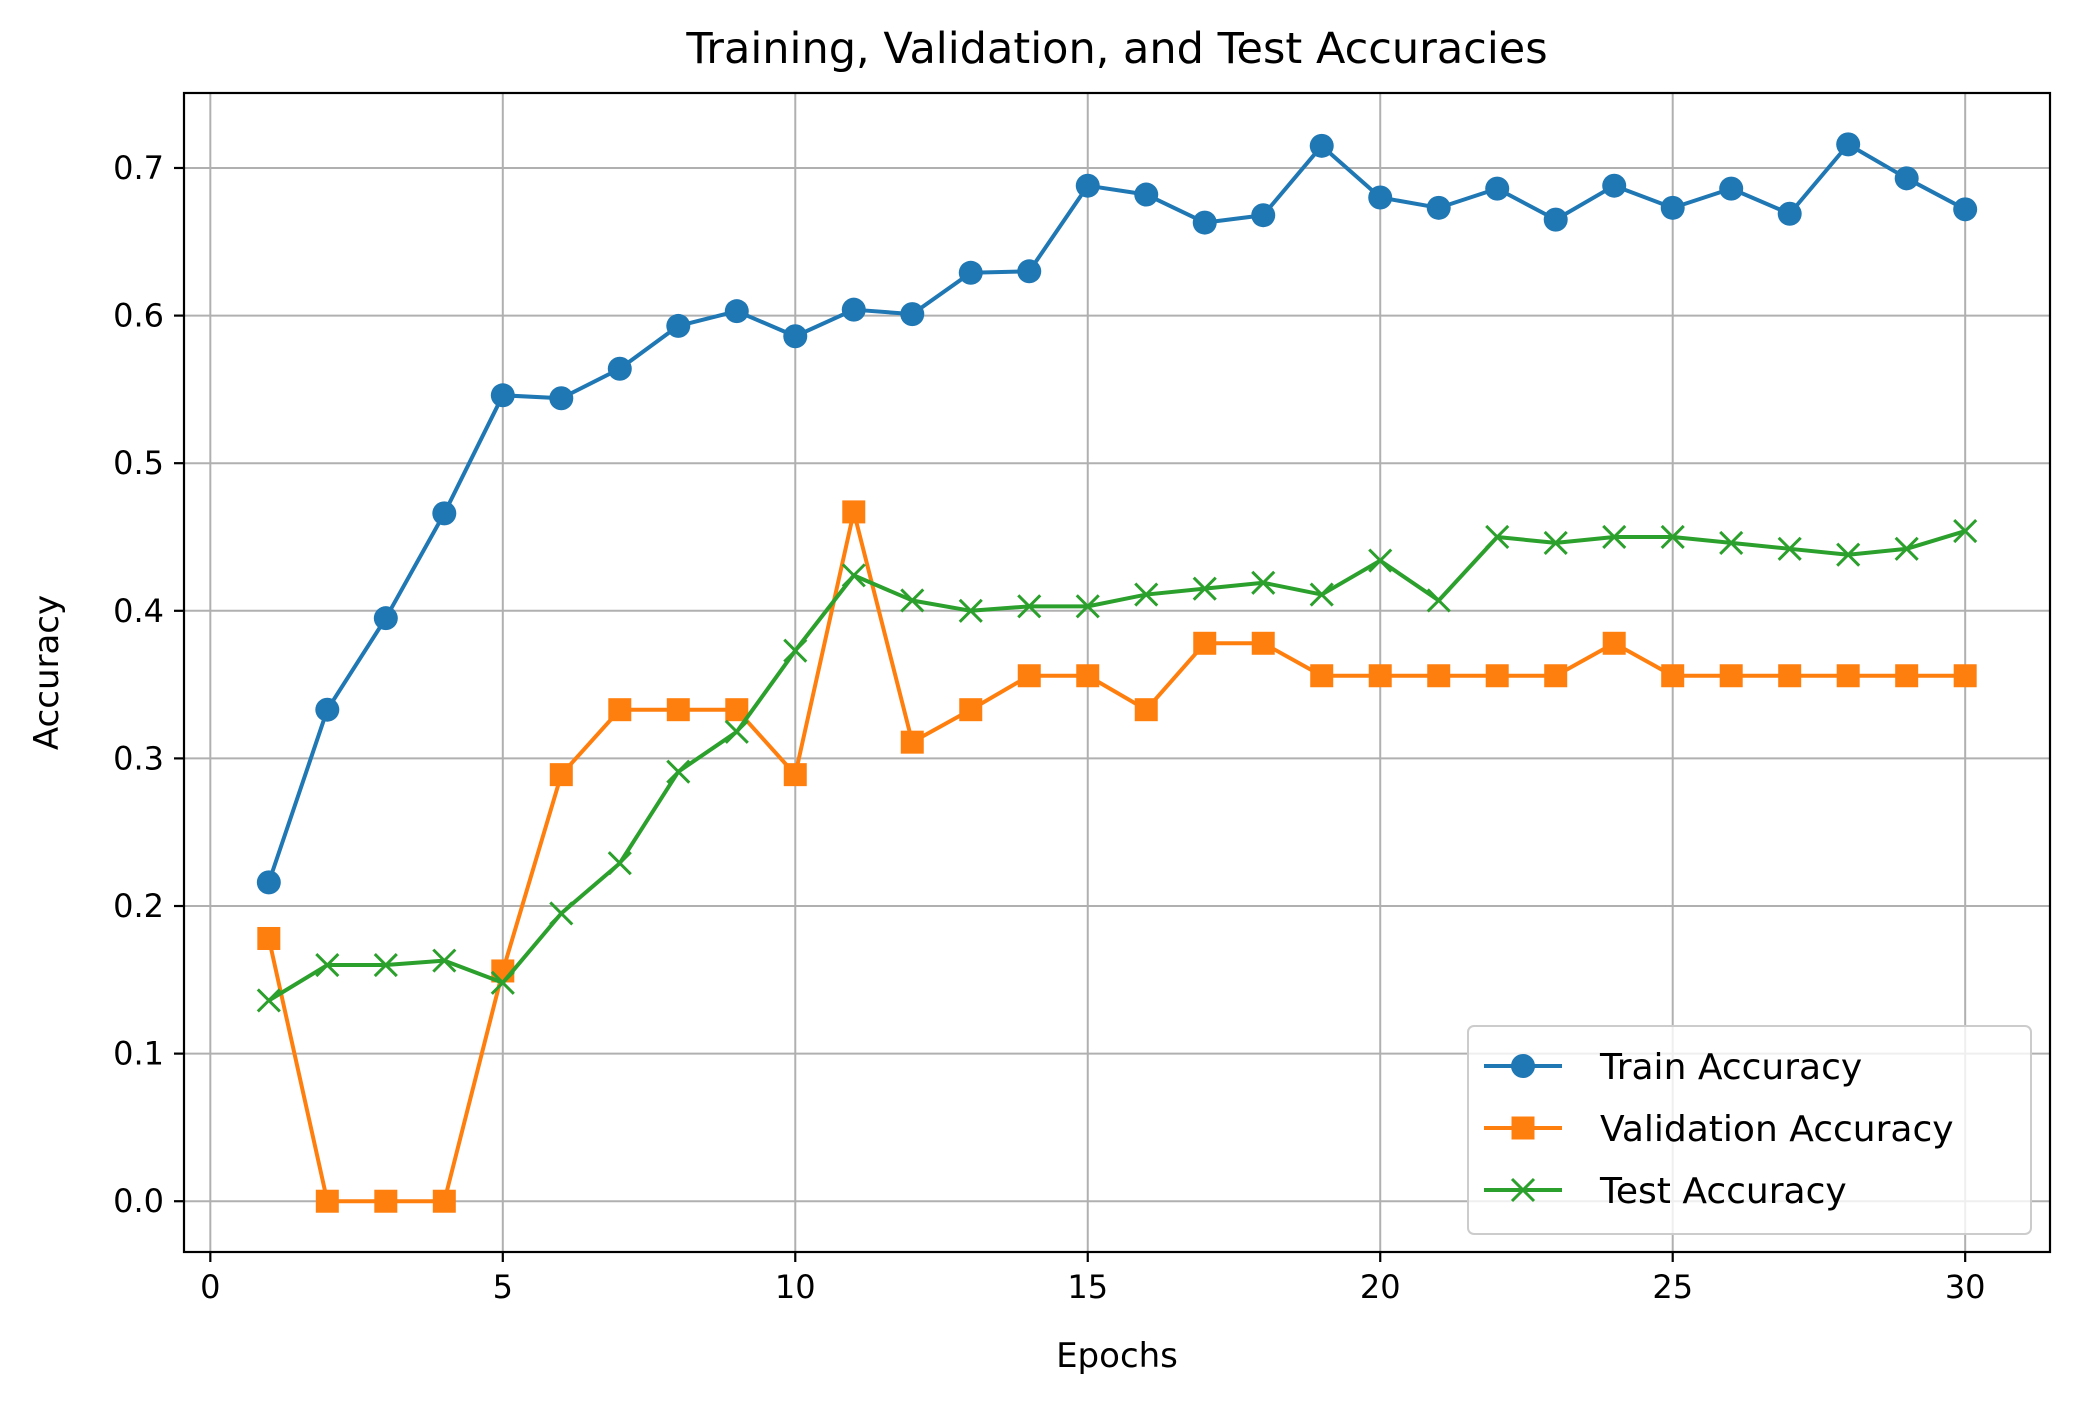 Image resolution: width=2074 pixels, height=1407 pixels. Describe the element at coordinates (138, 906) in the screenshot. I see `y-tick-label: 0.2` at that location.